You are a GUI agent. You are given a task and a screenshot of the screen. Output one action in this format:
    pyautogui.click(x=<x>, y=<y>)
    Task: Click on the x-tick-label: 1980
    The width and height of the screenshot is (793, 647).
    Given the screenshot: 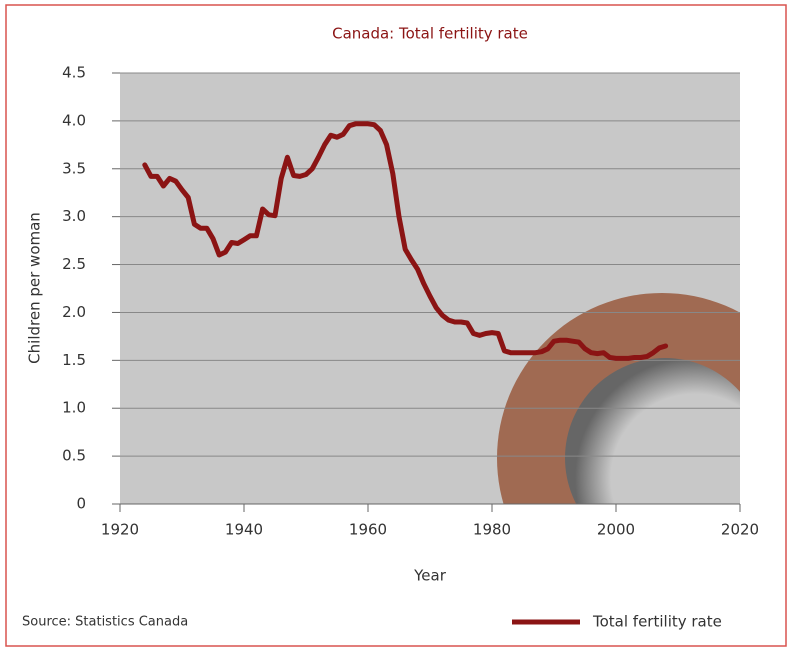 What is the action you would take?
    pyautogui.click(x=492, y=530)
    